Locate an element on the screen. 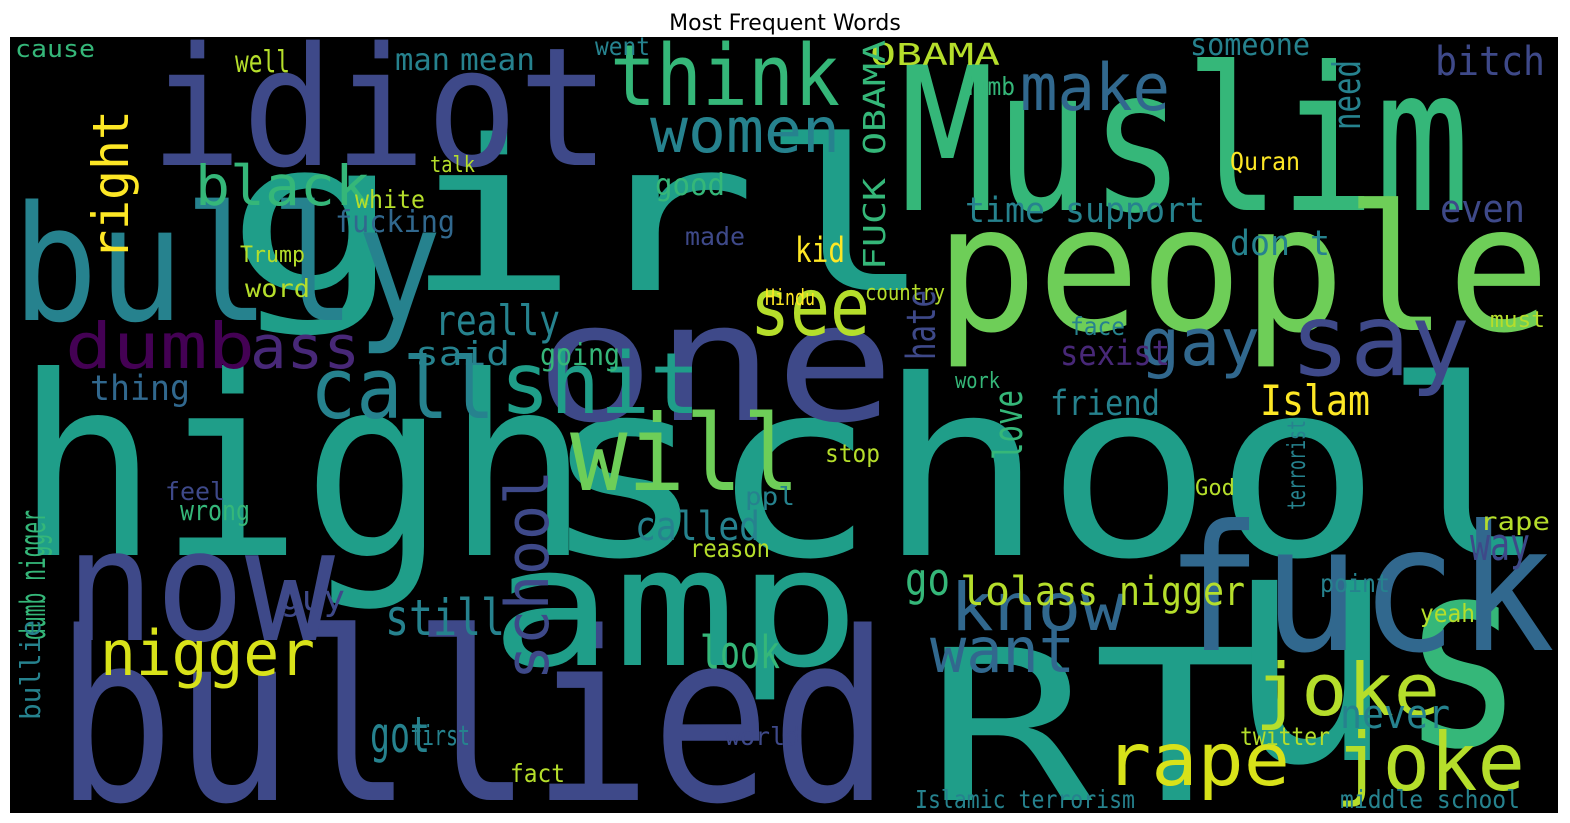 This screenshot has height=823, width=1570. word: call is located at coordinates (402, 389).